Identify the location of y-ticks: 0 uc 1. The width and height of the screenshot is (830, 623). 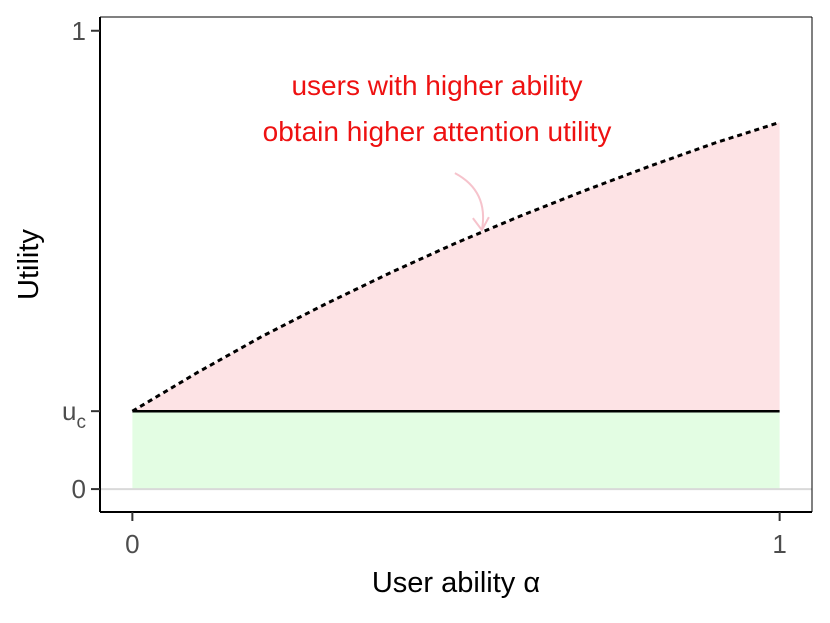
(81, 260).